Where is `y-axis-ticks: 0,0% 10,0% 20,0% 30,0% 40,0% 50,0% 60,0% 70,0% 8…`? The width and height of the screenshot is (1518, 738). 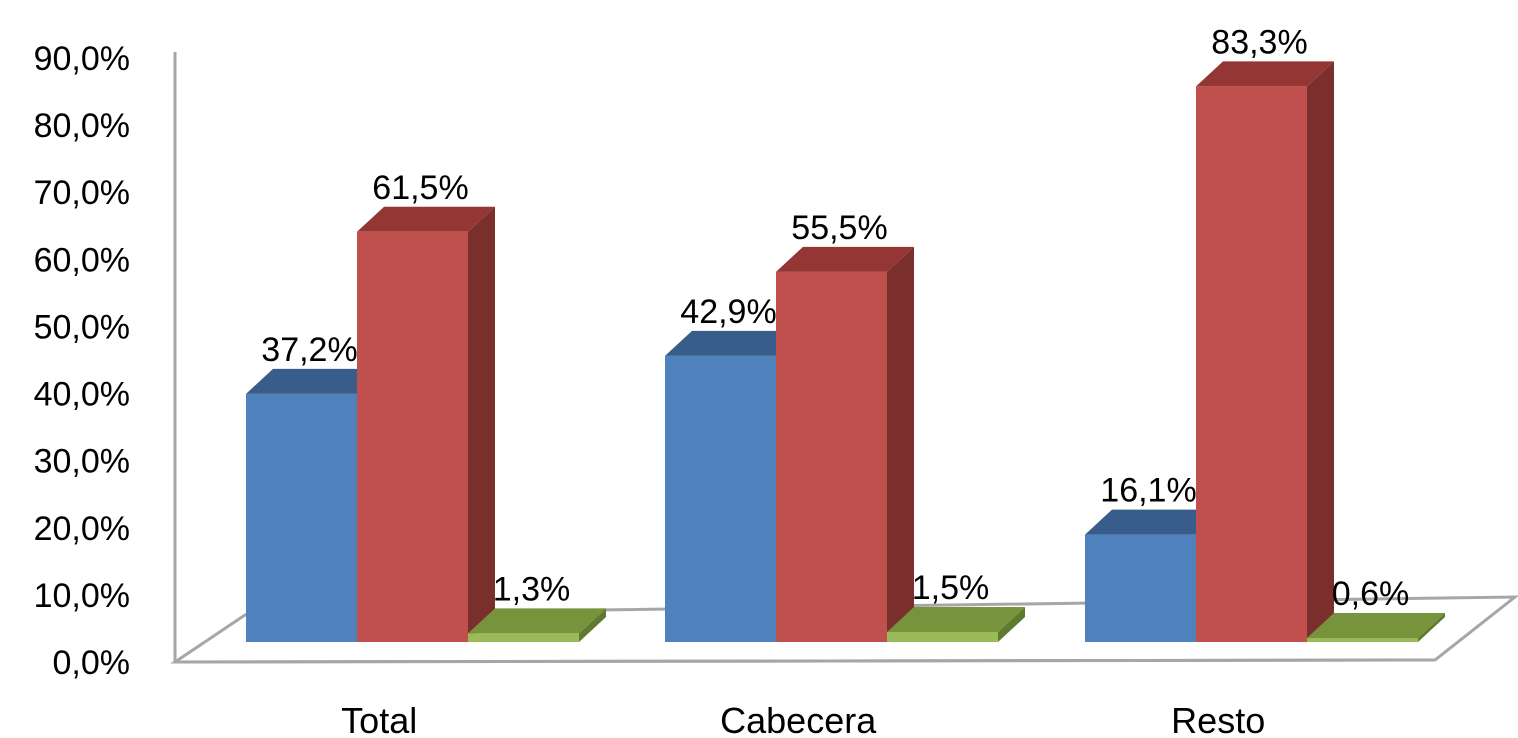
y-axis-ticks: 0,0% 10,0% 20,0% 30,0% 40,0% 50,0% 60,0% 70,0% 8… is located at coordinates (82, 361).